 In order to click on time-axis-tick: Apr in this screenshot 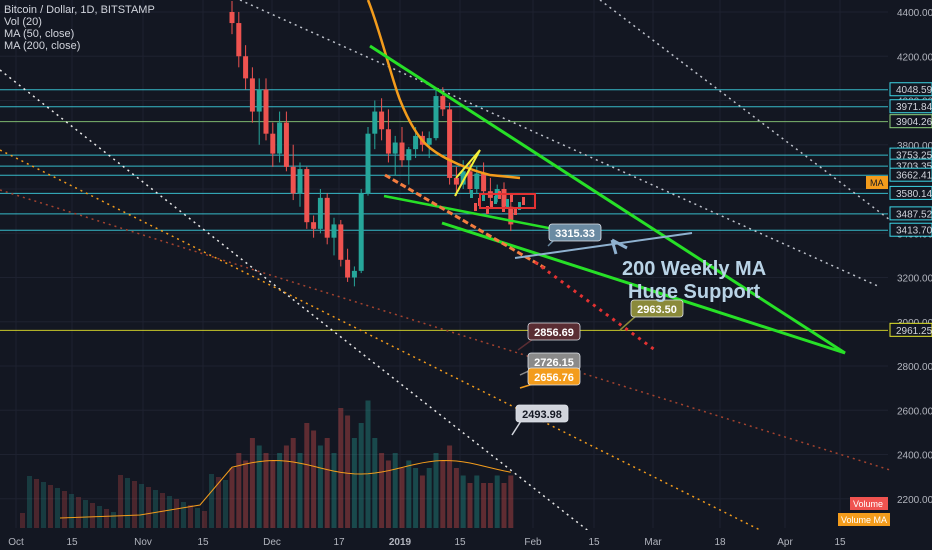, I will do `click(785, 542)`.